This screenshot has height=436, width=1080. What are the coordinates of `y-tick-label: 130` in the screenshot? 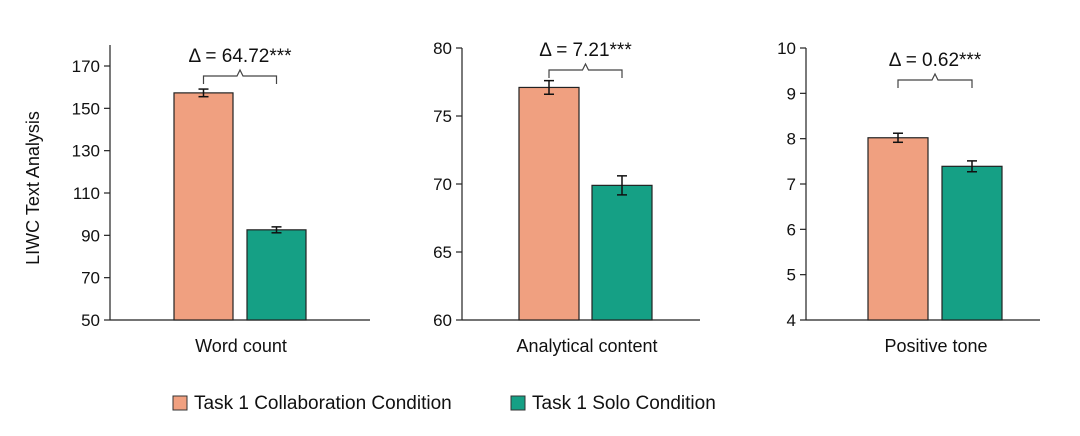 It's located at (86, 151).